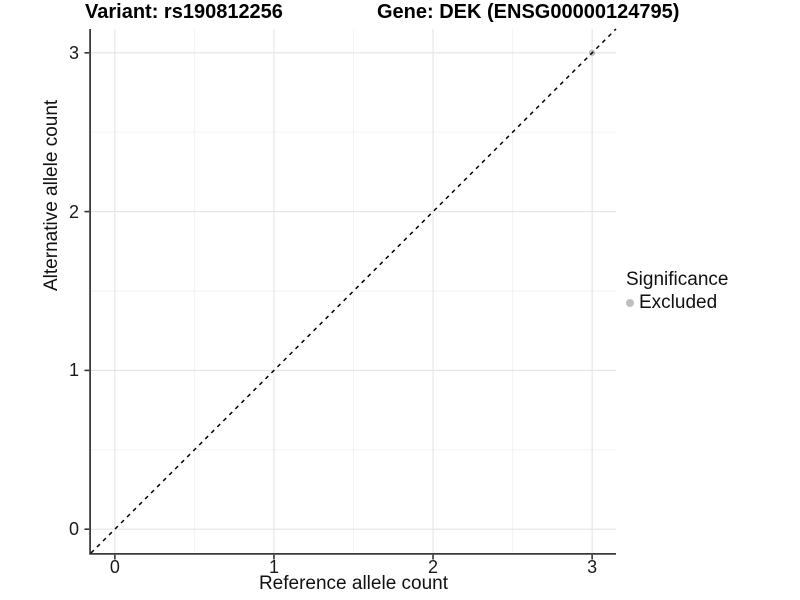 The image size is (800, 600). I want to click on x-axis-title: Reference allele count, so click(353, 583).